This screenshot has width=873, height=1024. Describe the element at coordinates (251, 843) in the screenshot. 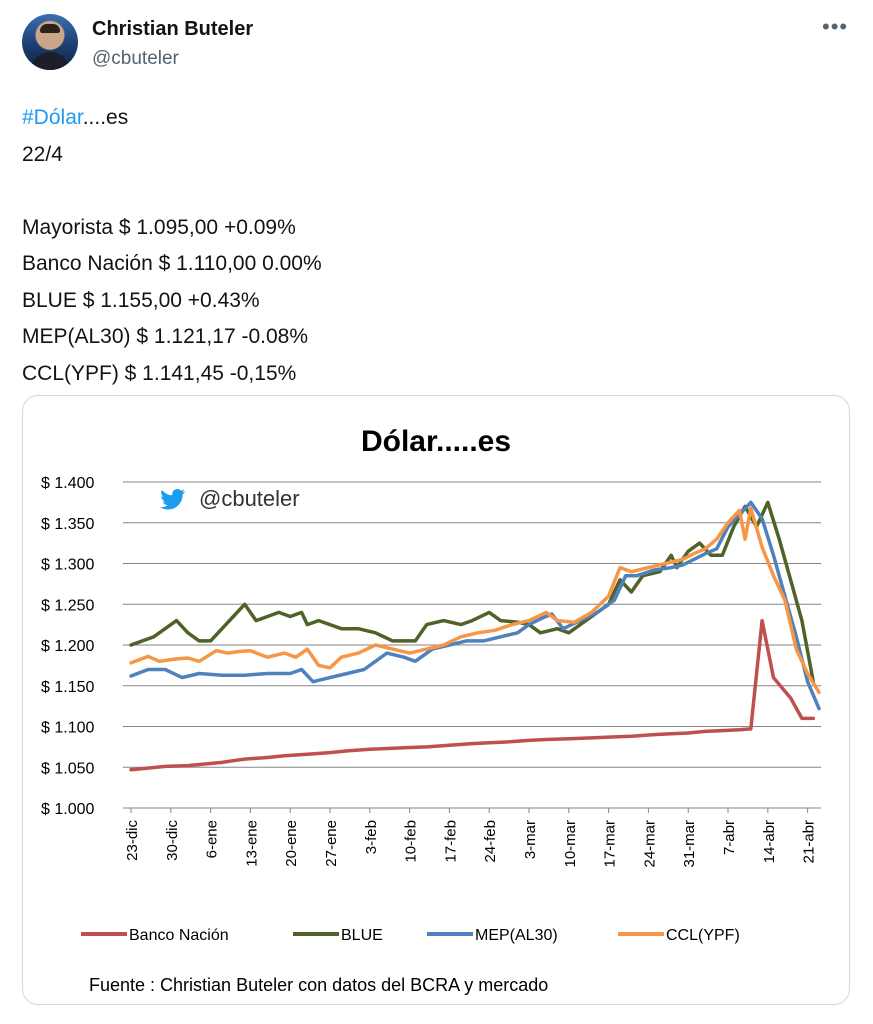

I see `x-tick-label: 13-ene` at that location.